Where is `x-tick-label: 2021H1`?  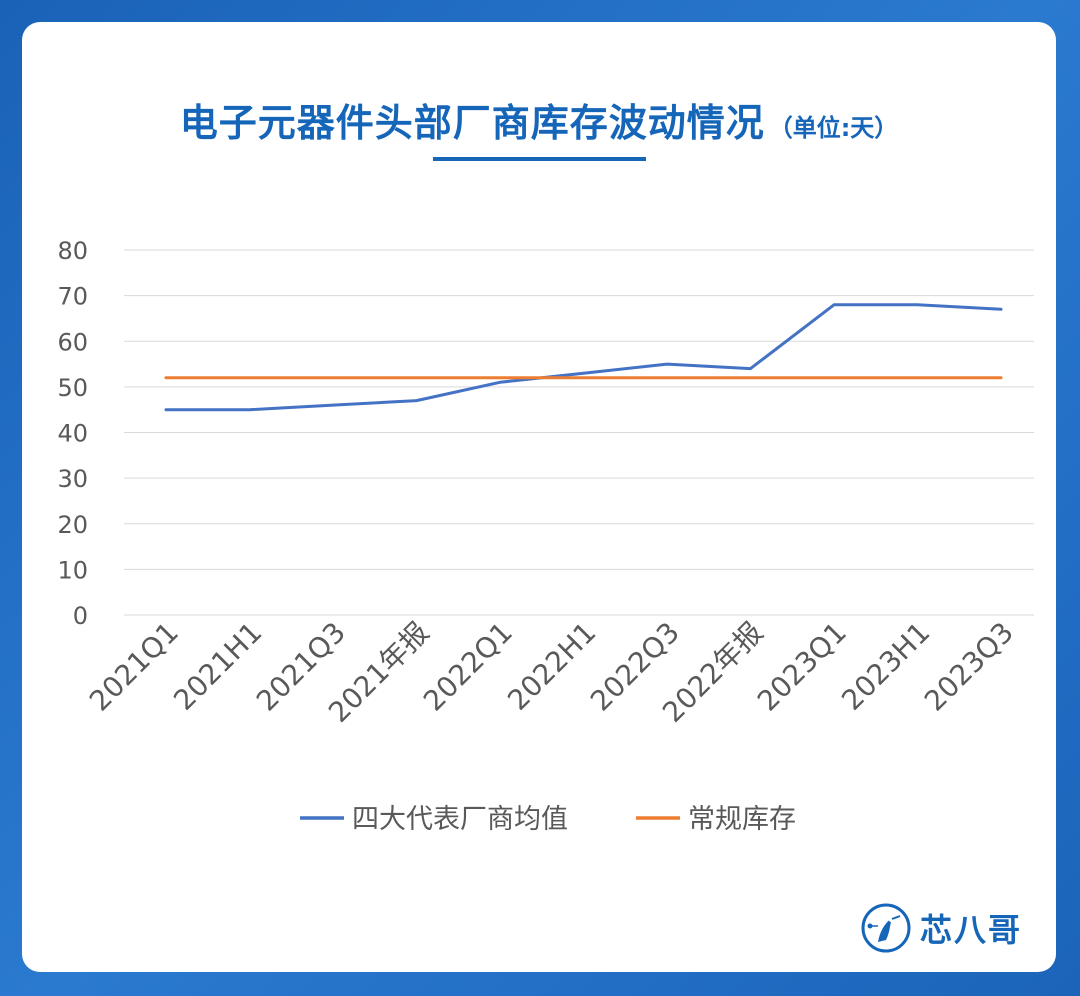
x-tick-label: 2021H1 is located at coordinates (217, 666).